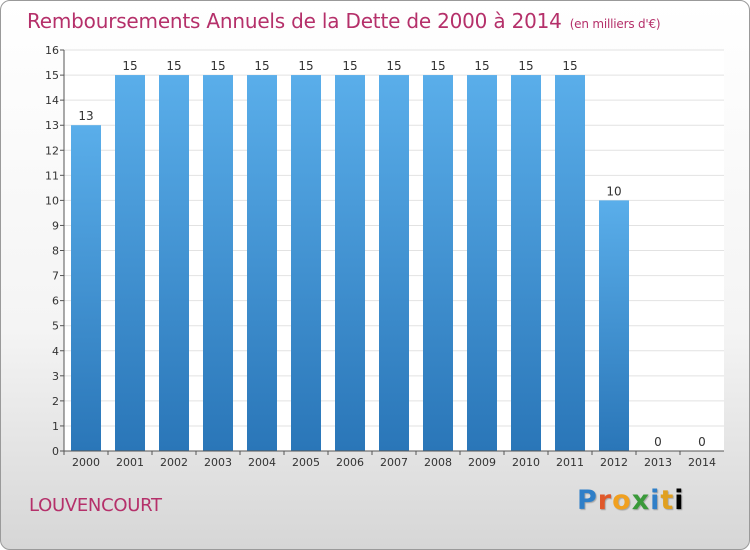 This screenshot has height=550, width=750. Describe the element at coordinates (52, 75) in the screenshot. I see `y-tick-label: 15` at that location.